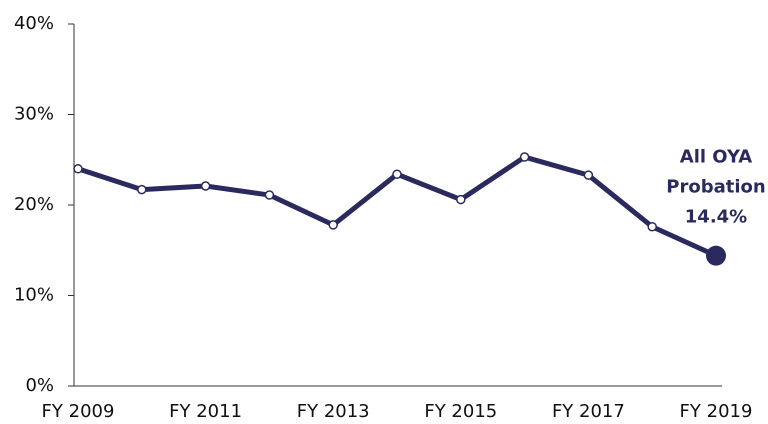 The height and width of the screenshot is (424, 768). What do you see at coordinates (34, 114) in the screenshot?
I see `y-tick-label: 30%` at bounding box center [34, 114].